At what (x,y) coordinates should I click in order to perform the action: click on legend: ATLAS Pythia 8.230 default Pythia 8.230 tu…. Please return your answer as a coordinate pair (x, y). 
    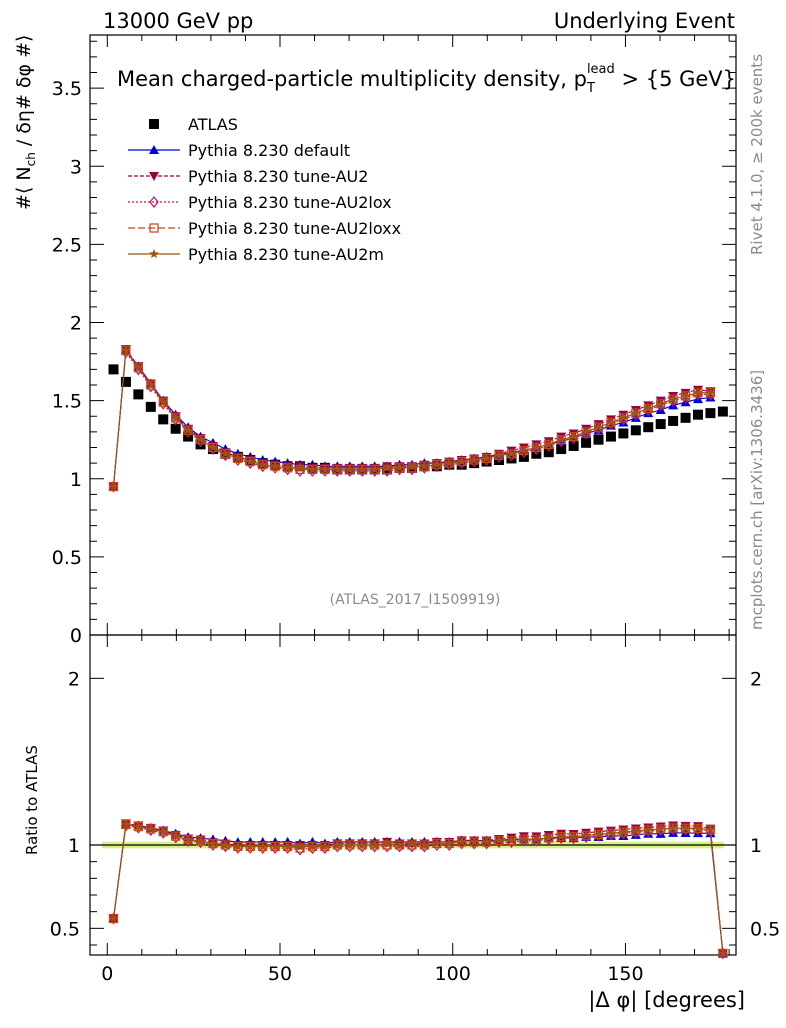
    Looking at the image, I should click on (264, 189).